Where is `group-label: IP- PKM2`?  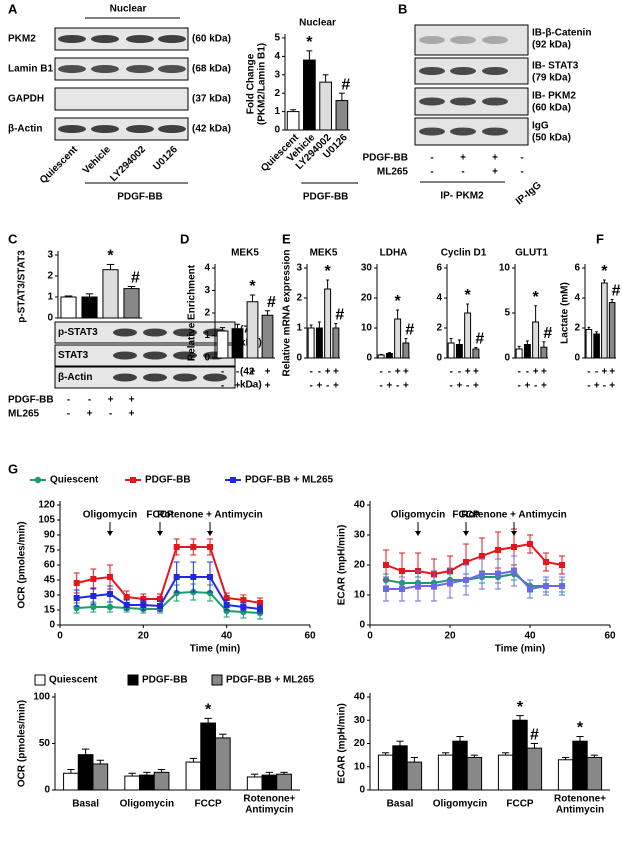 group-label: IP- PKM2 is located at coordinates (462, 196).